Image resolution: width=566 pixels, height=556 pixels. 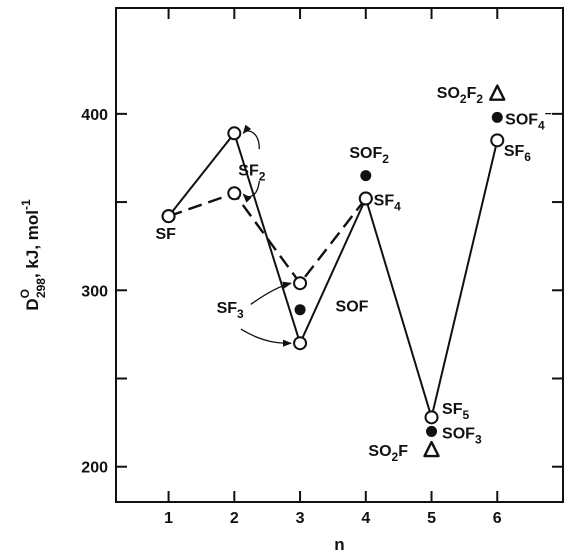 I want to click on label-sof2: SOF2, so click(x=369, y=155).